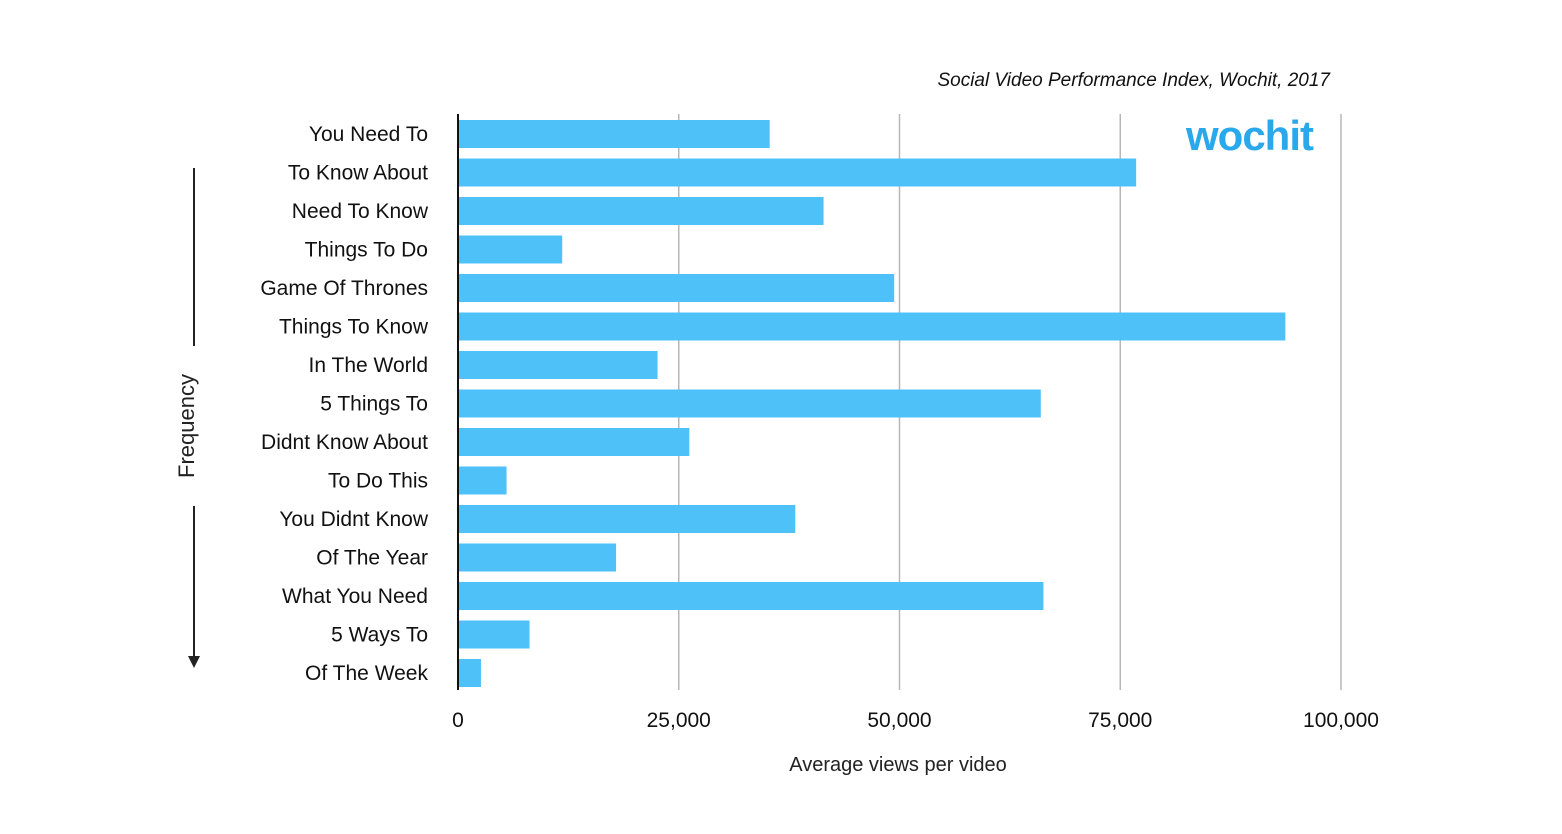 This screenshot has height=834, width=1562. I want to click on category-label: To Know About, so click(358, 173).